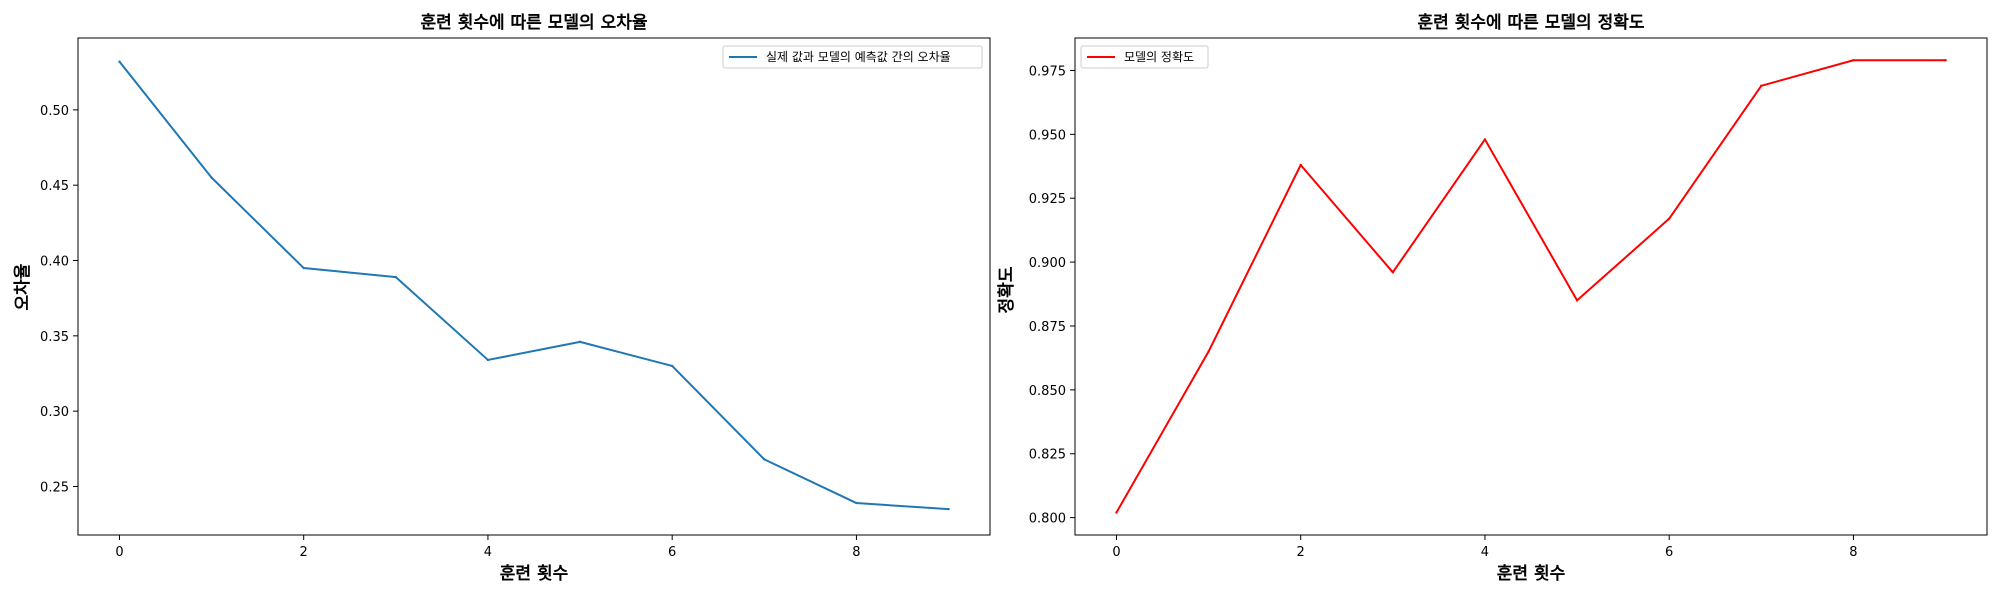 The width and height of the screenshot is (2000, 600). Describe the element at coordinates (1047, 71) in the screenshot. I see `y-tick-label: 0.975` at that location.